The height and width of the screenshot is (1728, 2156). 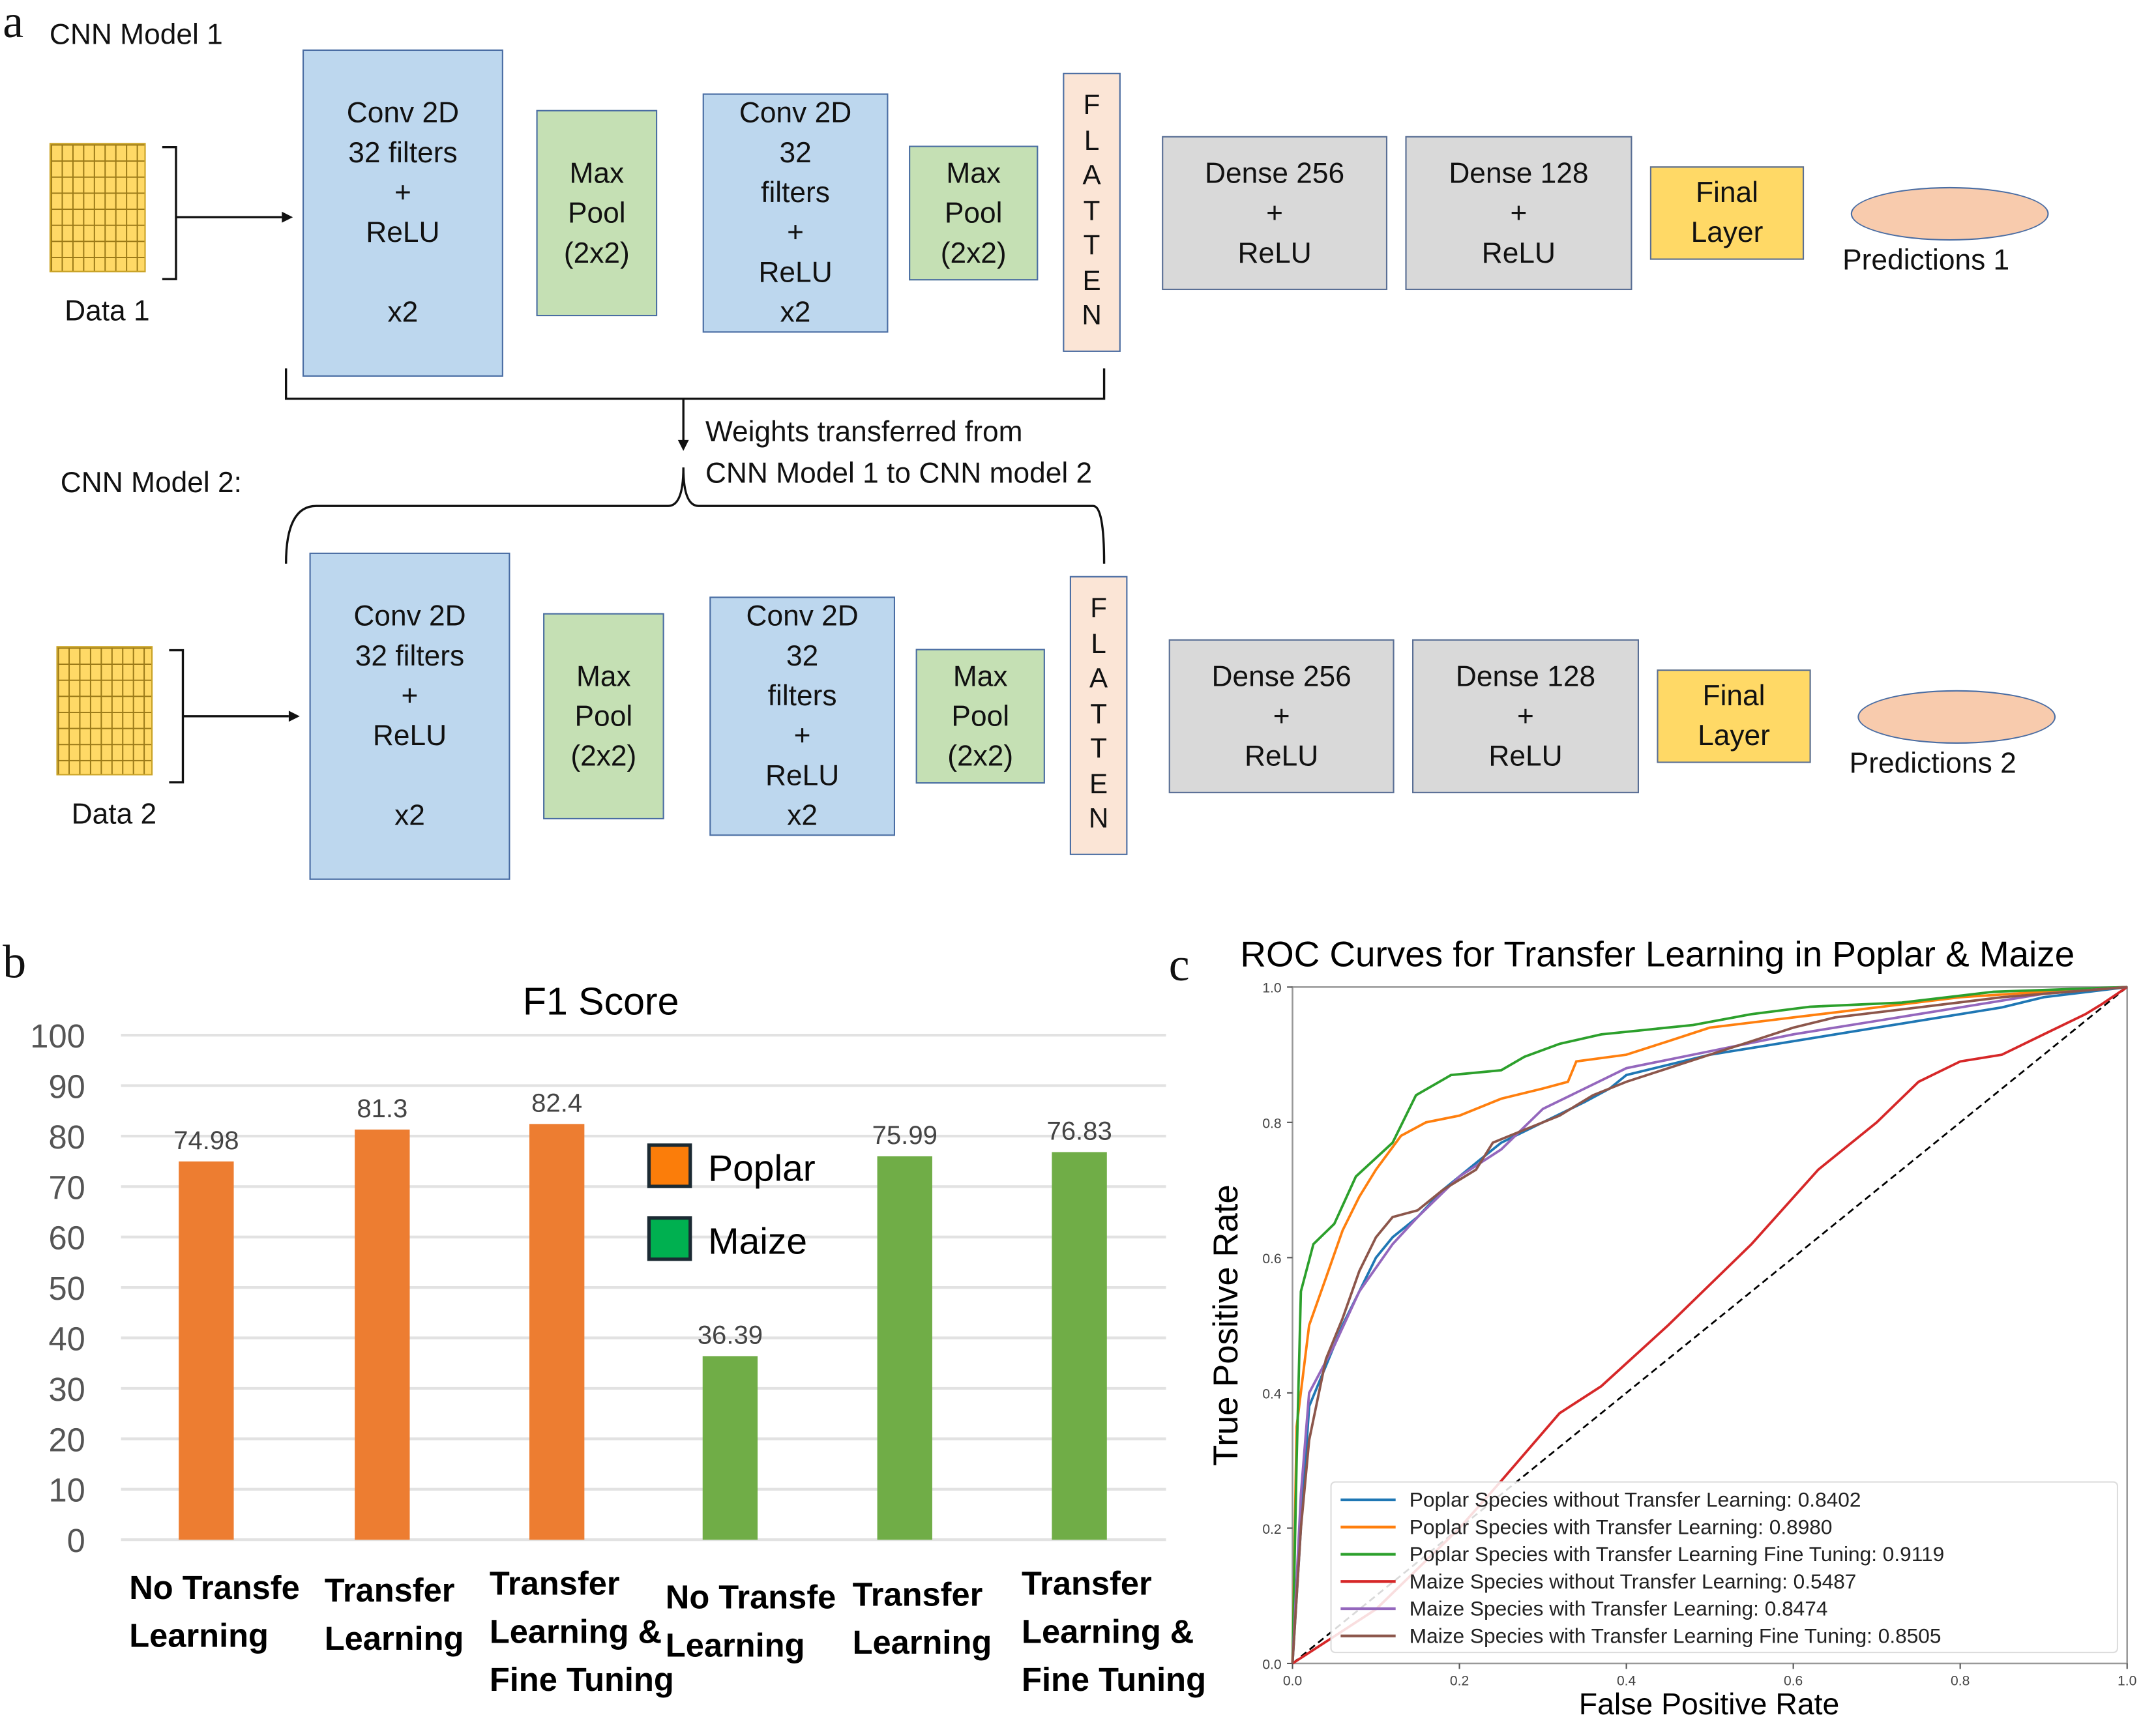 What do you see at coordinates (66, 1238) in the screenshot?
I see `y-tick-label: 60` at bounding box center [66, 1238].